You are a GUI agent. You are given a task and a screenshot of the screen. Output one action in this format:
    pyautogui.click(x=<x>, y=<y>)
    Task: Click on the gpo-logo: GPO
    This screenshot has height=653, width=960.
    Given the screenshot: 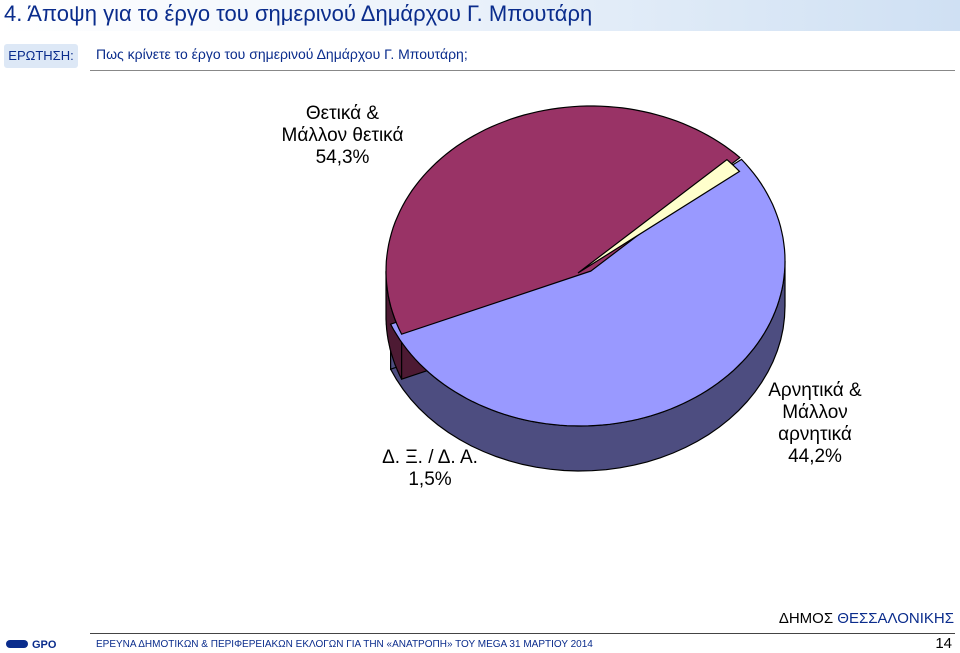 What is the action you would take?
    pyautogui.click(x=31, y=644)
    